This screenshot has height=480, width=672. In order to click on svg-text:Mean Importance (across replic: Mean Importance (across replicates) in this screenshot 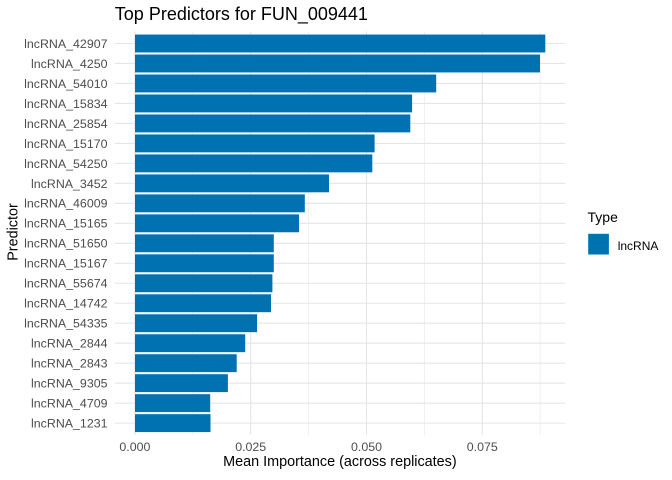, I will do `click(340, 462)`.